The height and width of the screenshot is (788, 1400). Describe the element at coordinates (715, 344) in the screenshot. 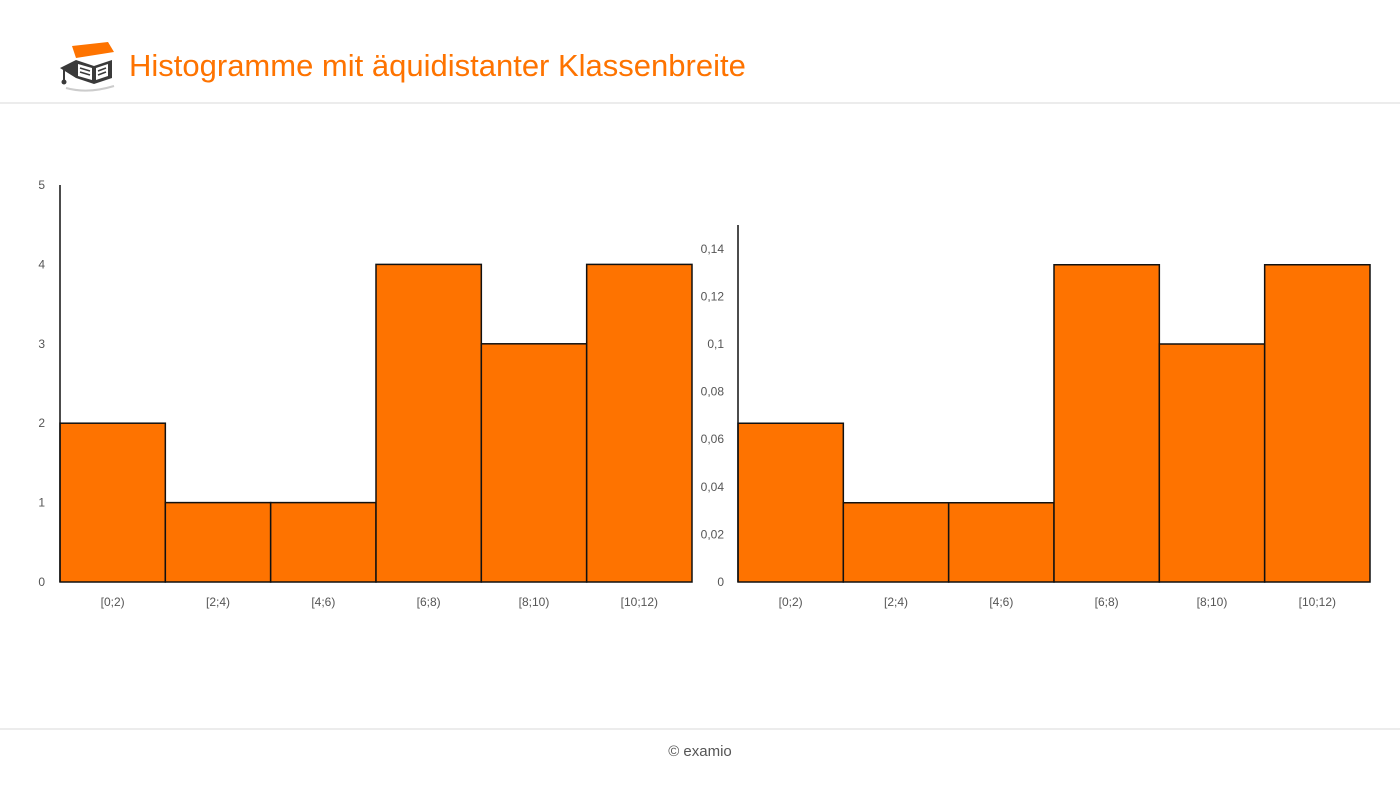

I see `y-tick-label: 0,1` at that location.